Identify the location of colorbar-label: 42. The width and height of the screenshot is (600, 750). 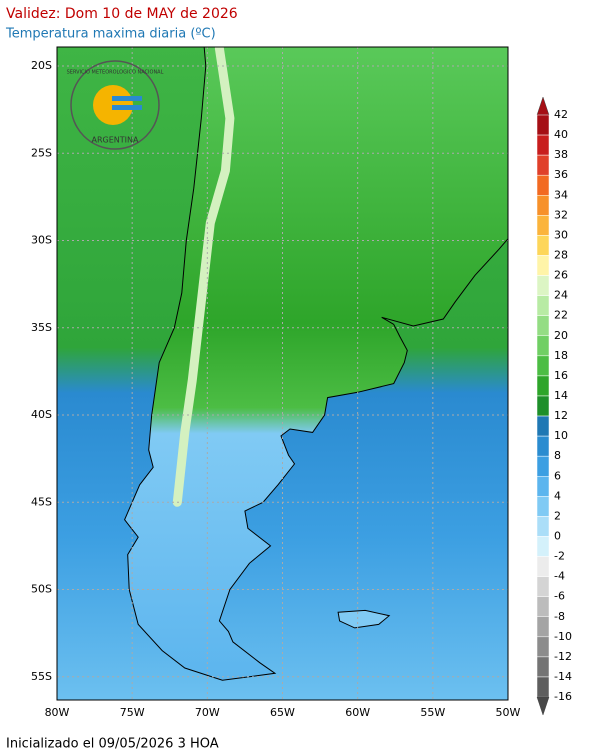
(561, 114).